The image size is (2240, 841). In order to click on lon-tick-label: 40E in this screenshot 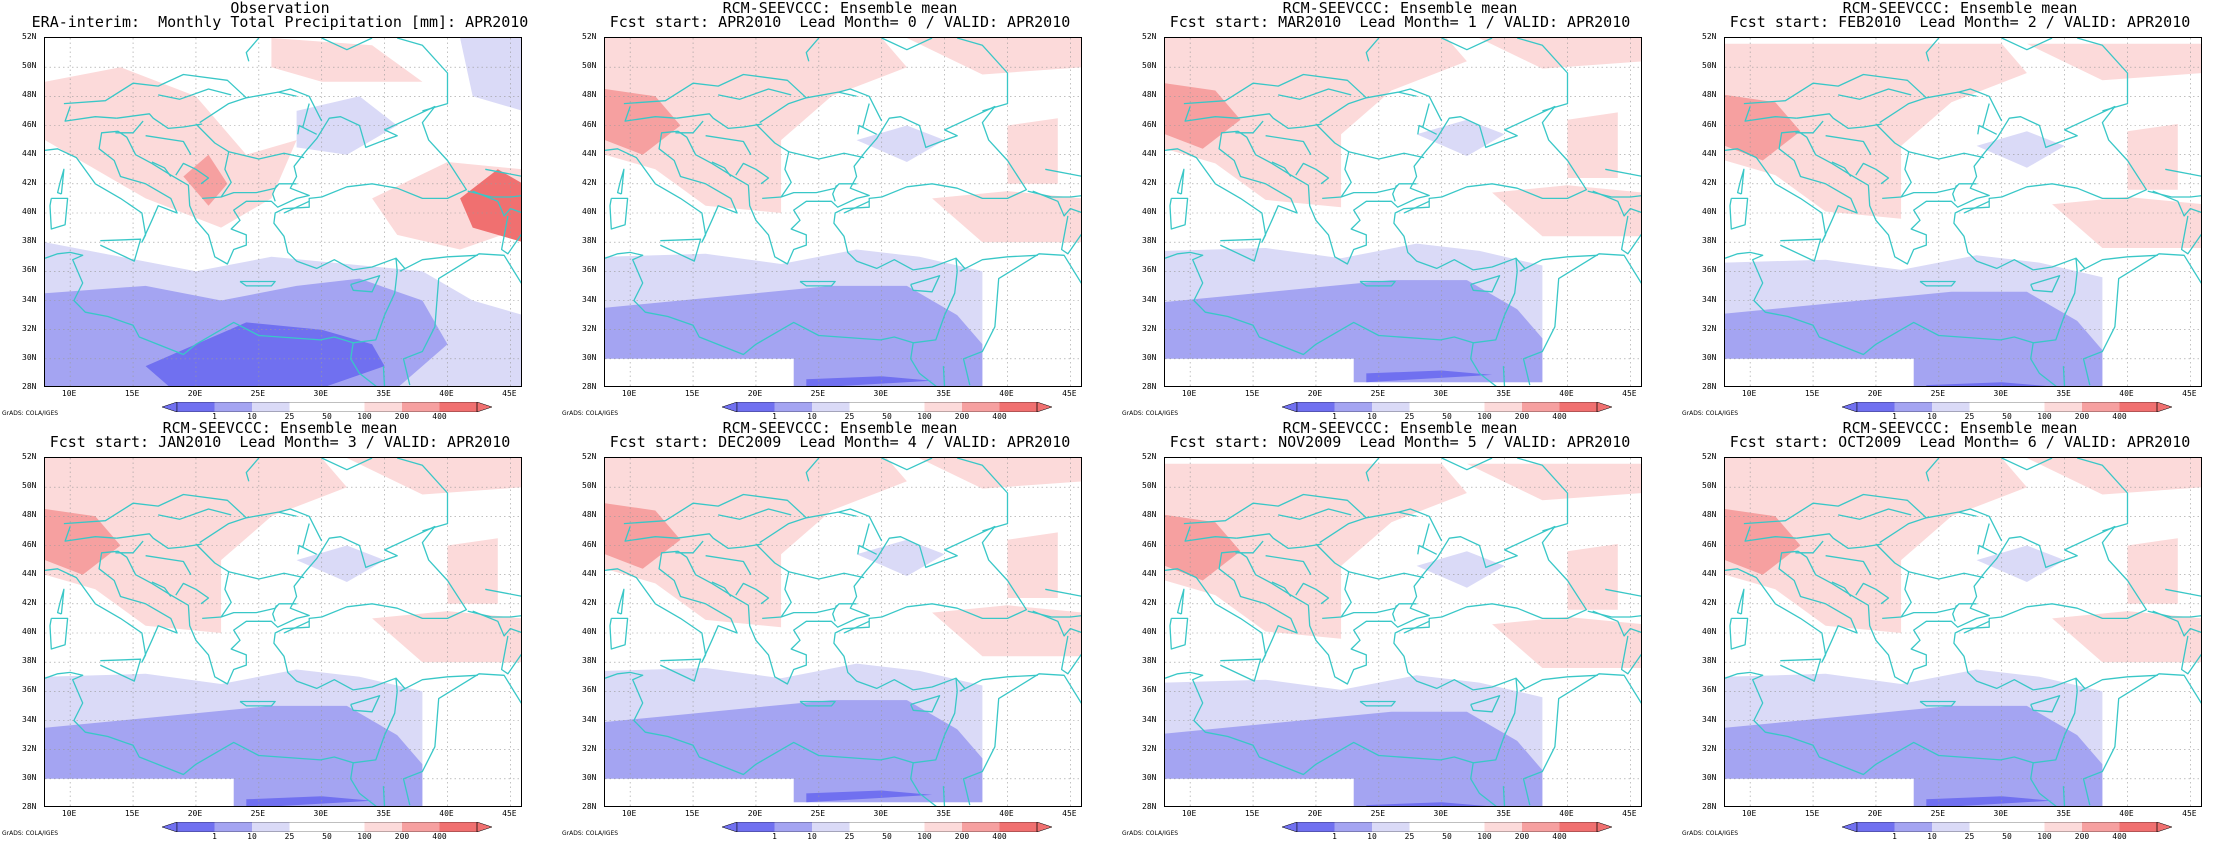, I will do `click(446, 393)`.